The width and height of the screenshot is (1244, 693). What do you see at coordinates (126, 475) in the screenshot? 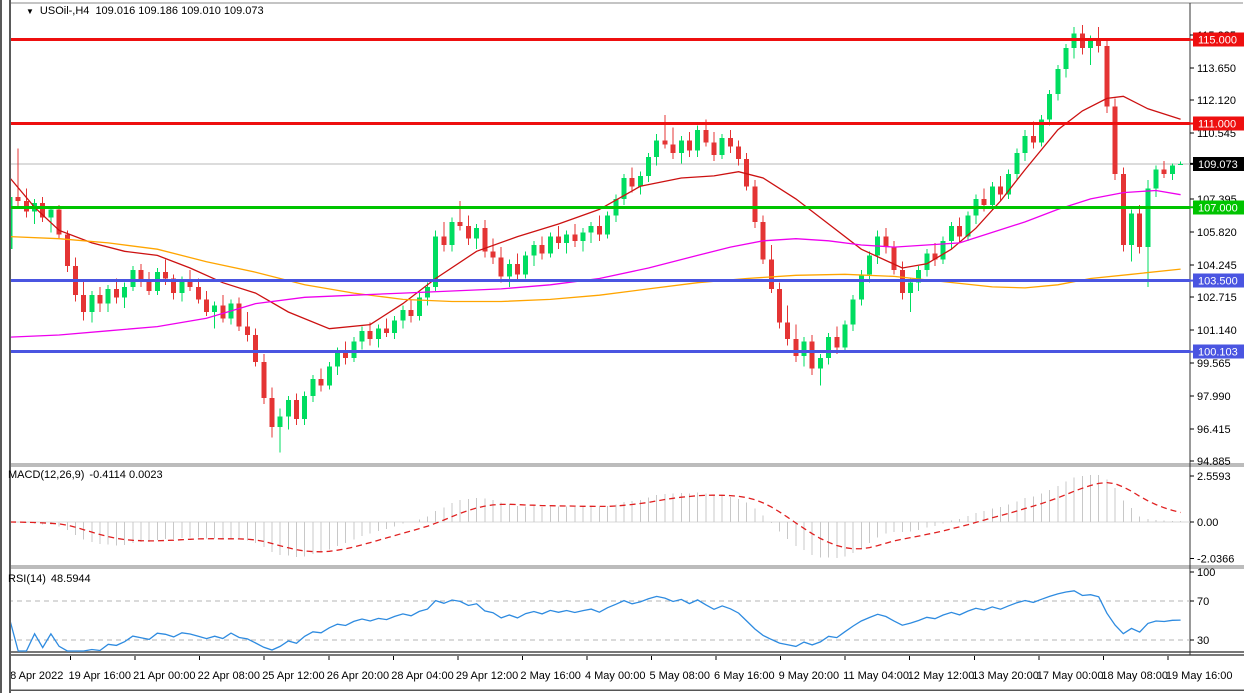
I see `macd-indicator-values: -0.4114 0.0023` at bounding box center [126, 475].